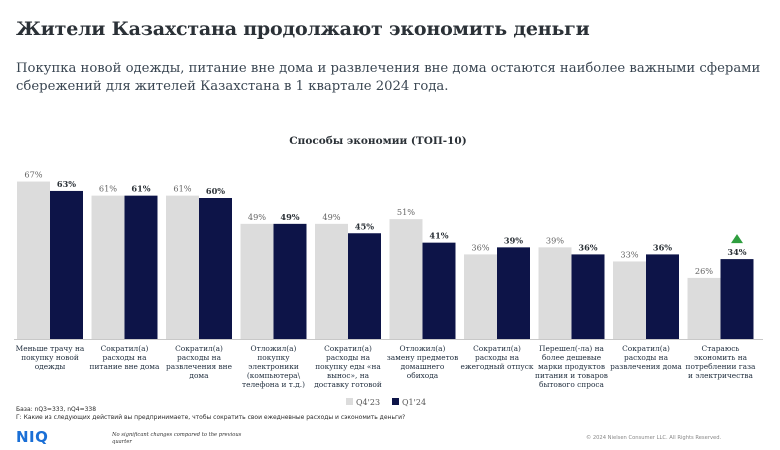 This screenshot has width=780, height=450. I want to click on data-label-q4-23-8: 33%, so click(629, 254).